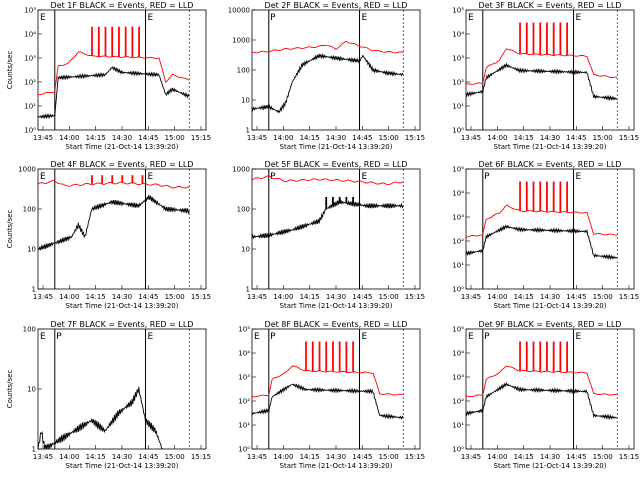  What do you see at coordinates (550, 5) in the screenshot?
I see `chart-title: Det 3F BLACK = Events, RED = LLD` at bounding box center [550, 5].